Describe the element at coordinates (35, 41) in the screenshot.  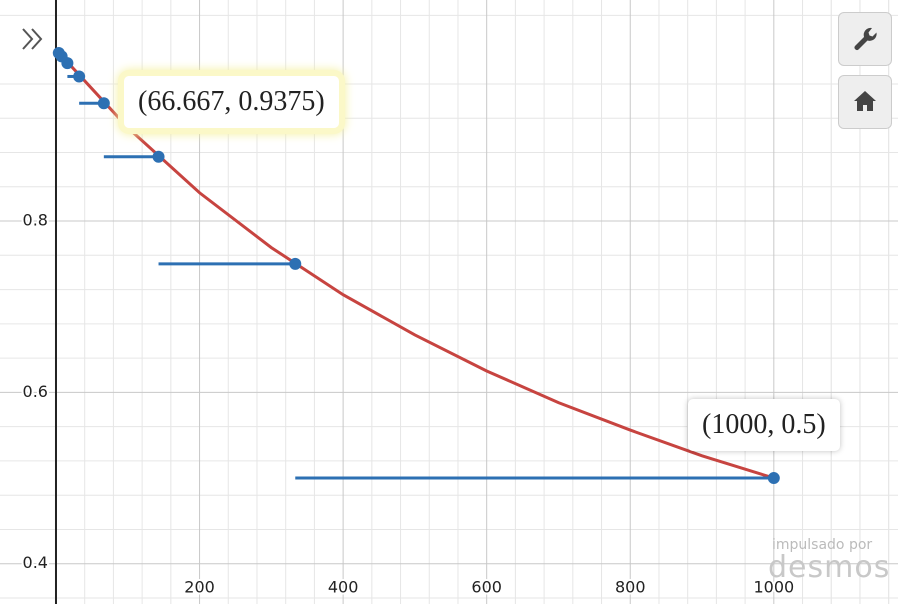
I see `expand-icon` at that location.